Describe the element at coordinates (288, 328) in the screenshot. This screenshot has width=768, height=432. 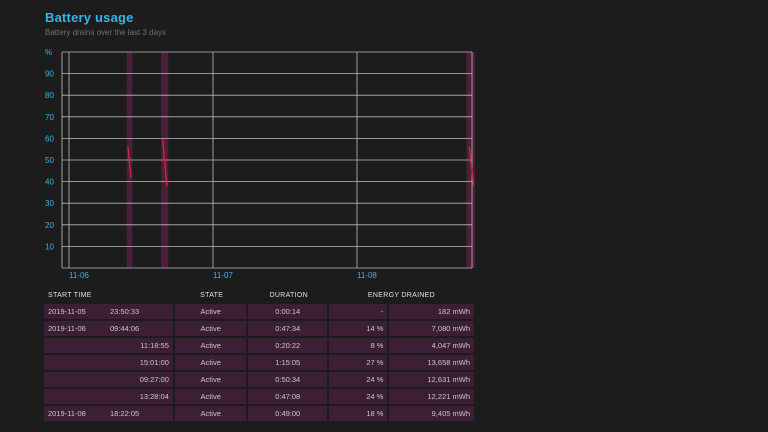
I see `cell-duration: 0:47:34` at that location.